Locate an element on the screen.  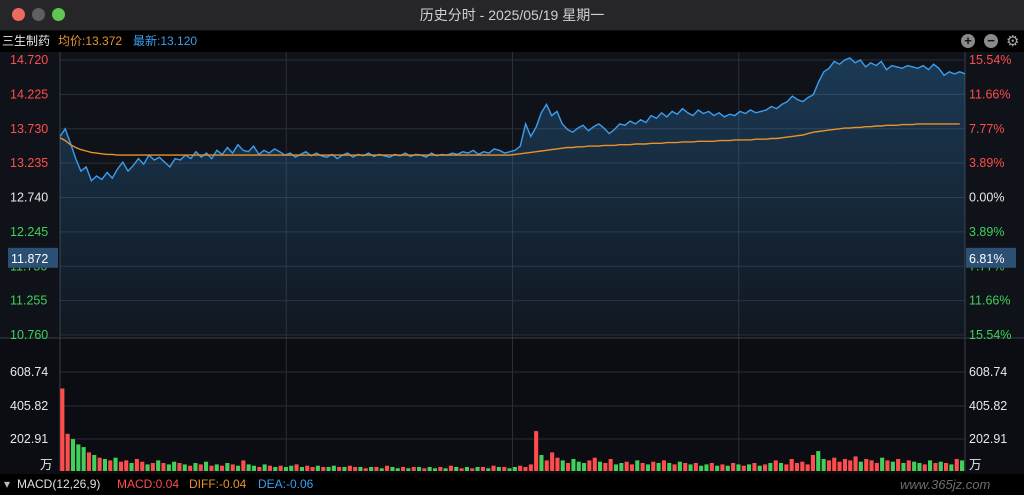
percent-tick-label: 15.54% is located at coordinates (990, 335).